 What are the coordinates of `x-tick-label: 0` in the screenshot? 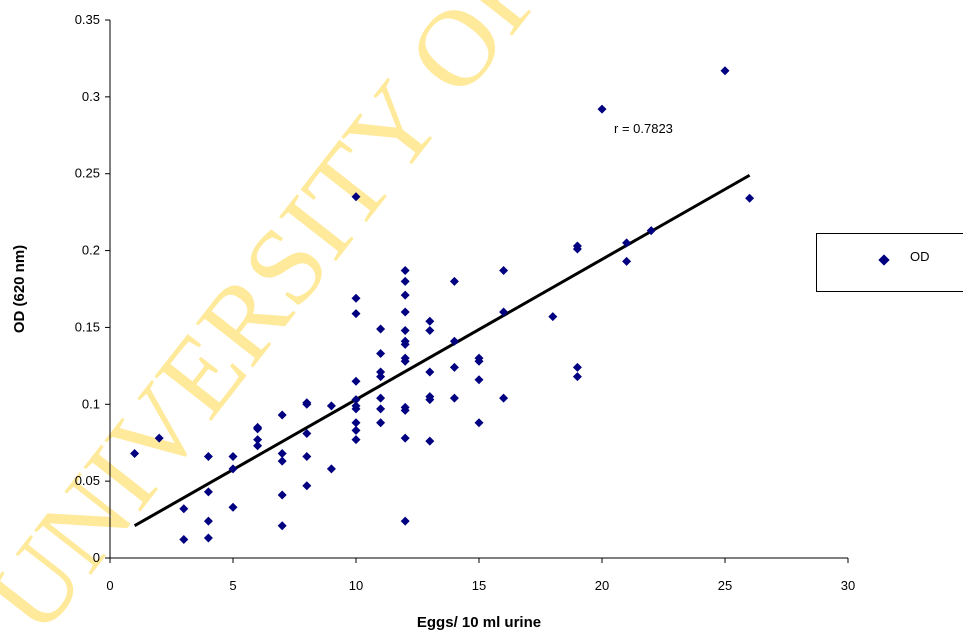 It's located at (109, 585).